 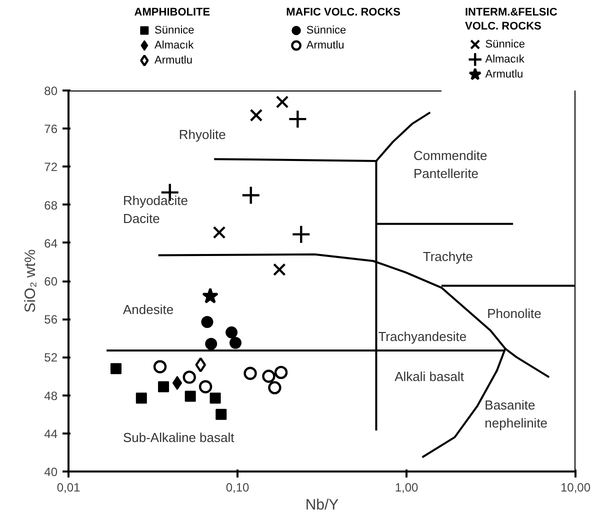 I want to click on x-tick-label: 0,01, so click(x=68, y=487).